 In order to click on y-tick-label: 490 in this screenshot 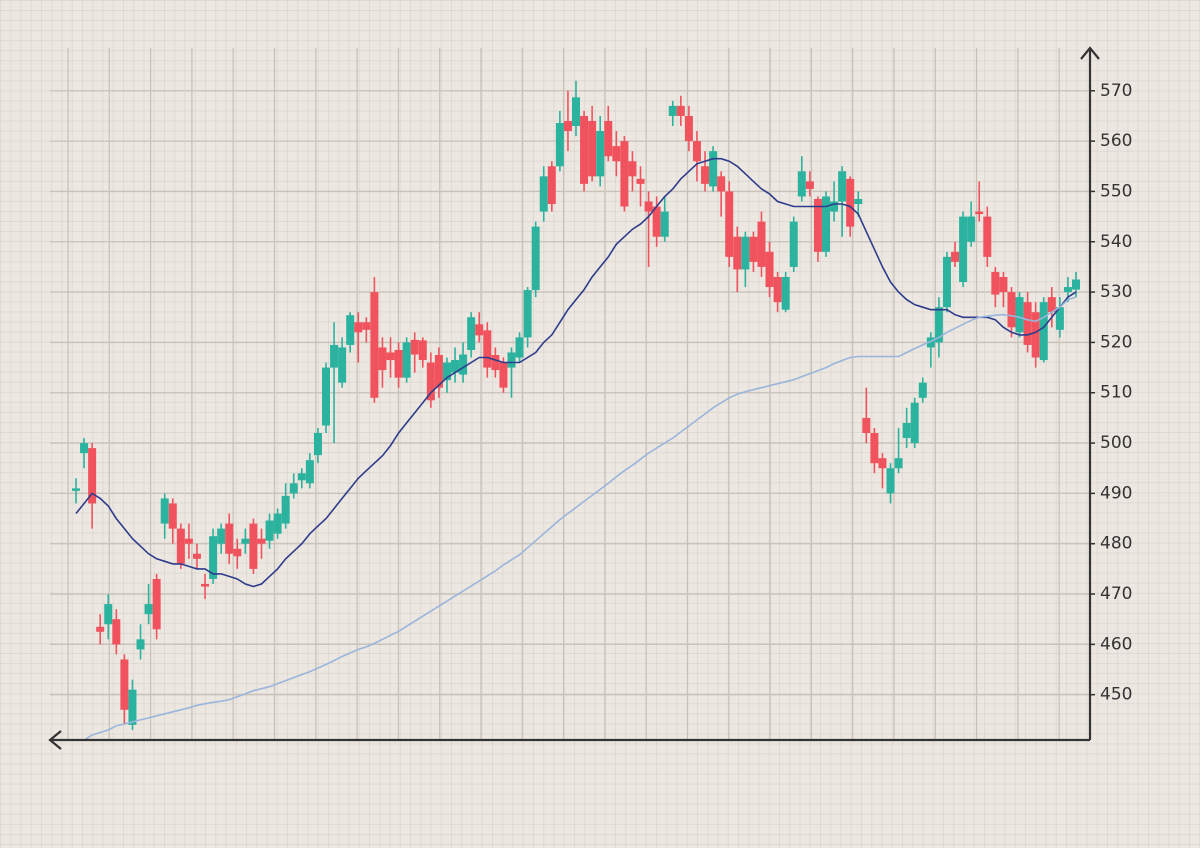, I will do `click(1116, 493)`.